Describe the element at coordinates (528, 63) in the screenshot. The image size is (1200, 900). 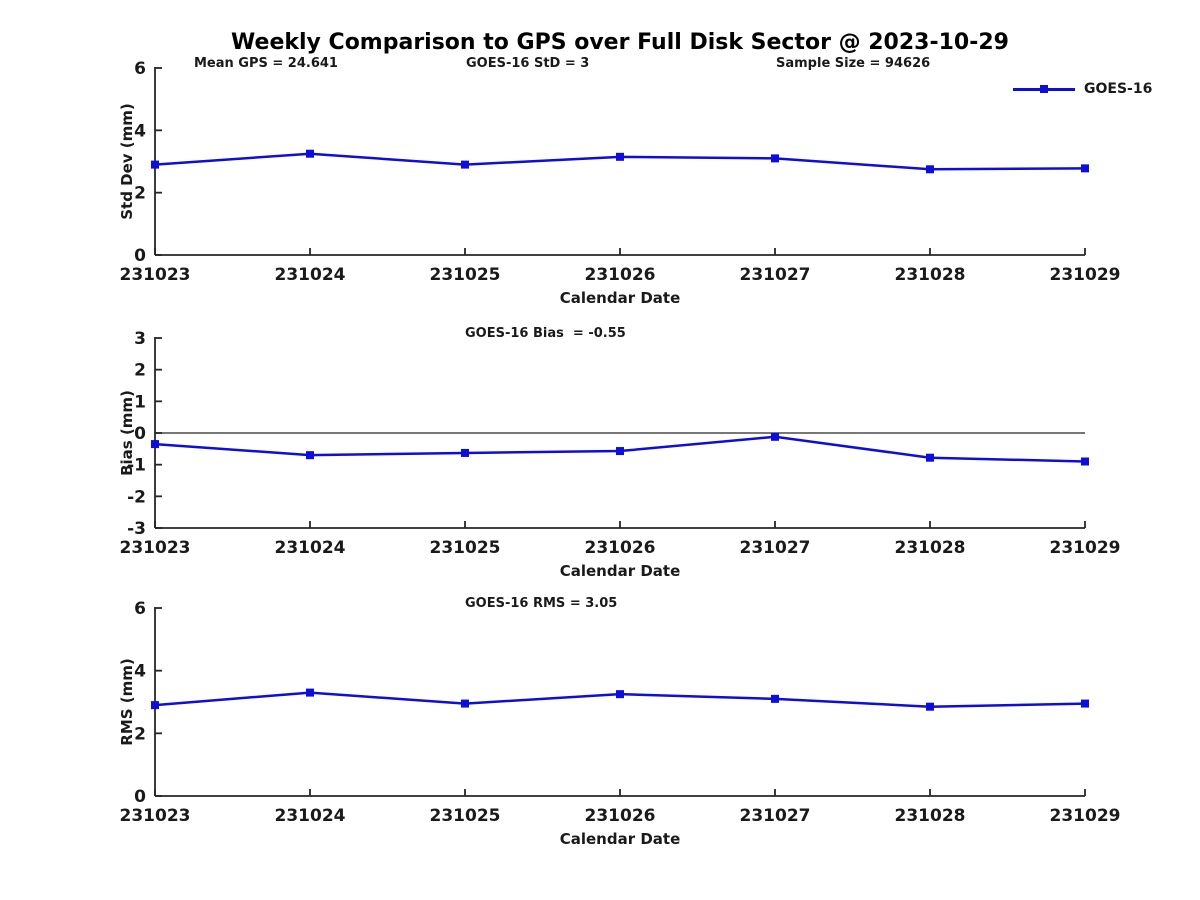
I see `annotation-goes16-std: GOES-16 StD = 3` at that location.